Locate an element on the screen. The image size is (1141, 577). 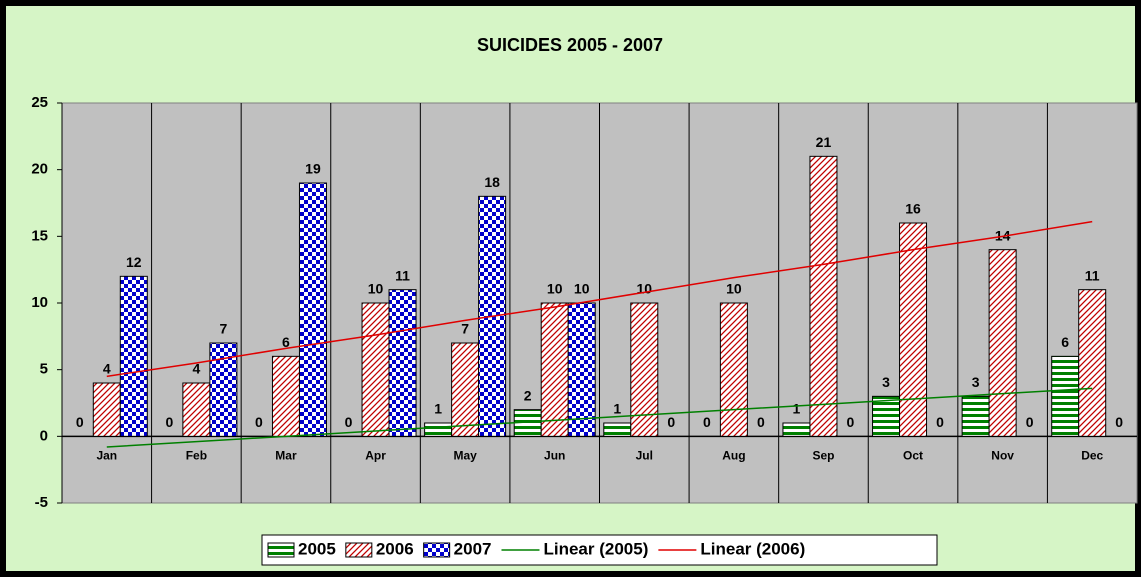
y-tick-label: 5 is located at coordinates (44, 369).